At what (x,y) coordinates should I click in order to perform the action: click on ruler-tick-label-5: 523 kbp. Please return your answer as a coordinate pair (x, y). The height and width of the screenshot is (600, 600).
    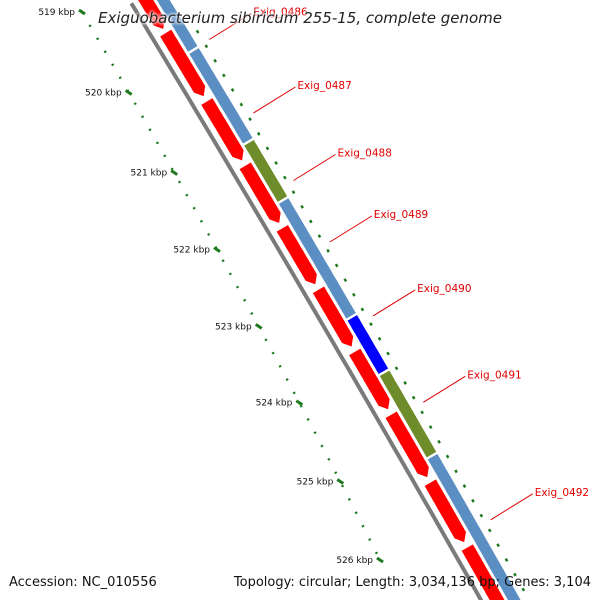
    Looking at the image, I should click on (233, 327).